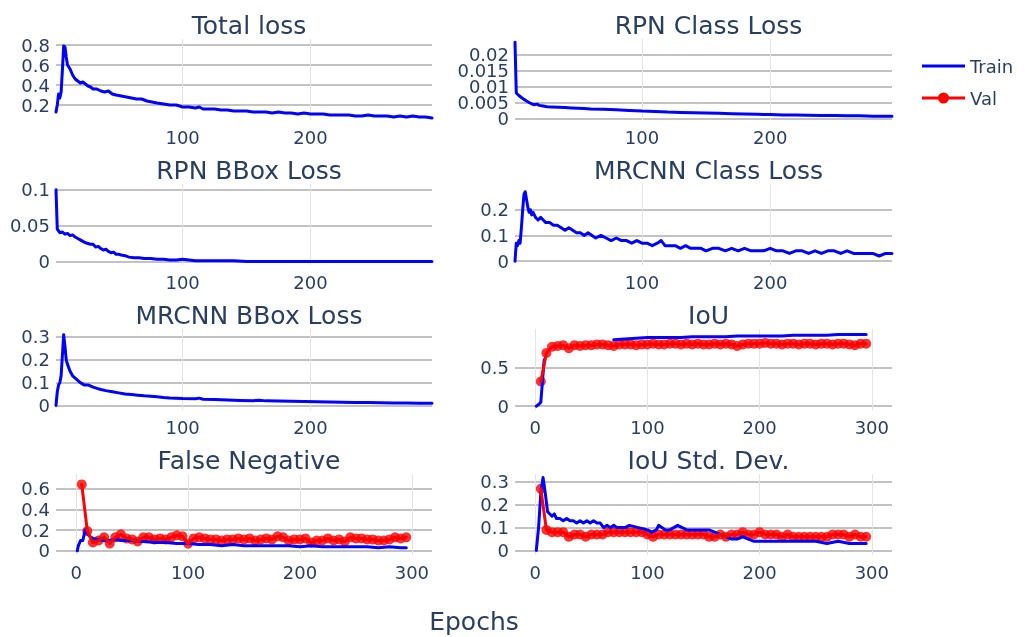  Describe the element at coordinates (494, 368) in the screenshot. I see `y-tick-label: 0.5` at that location.